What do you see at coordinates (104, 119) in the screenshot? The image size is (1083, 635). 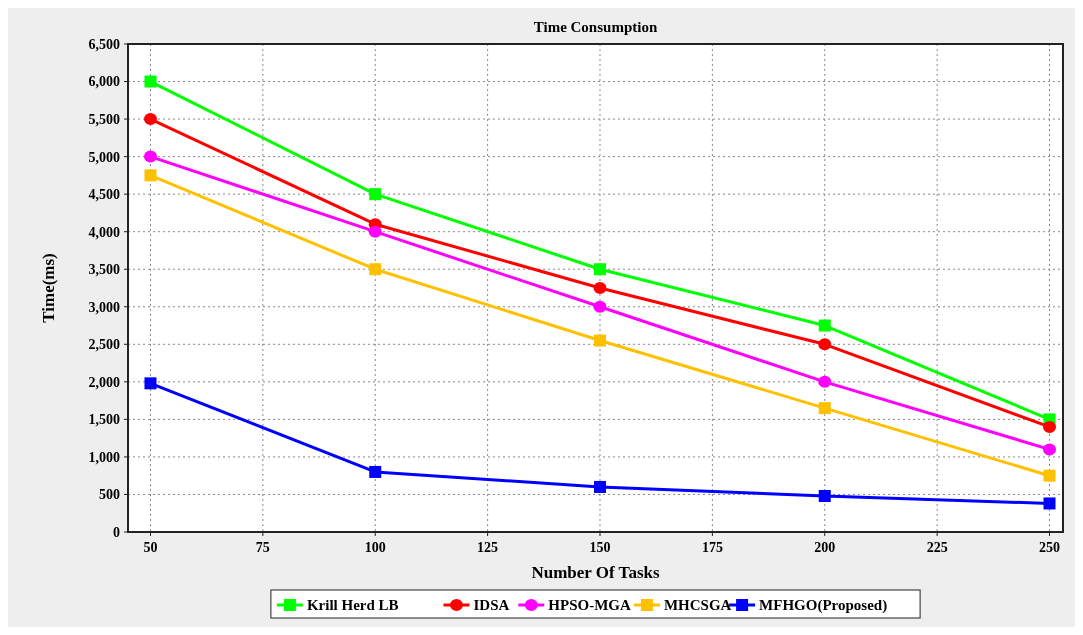 I see `y-tick-label: 5,500` at bounding box center [104, 119].